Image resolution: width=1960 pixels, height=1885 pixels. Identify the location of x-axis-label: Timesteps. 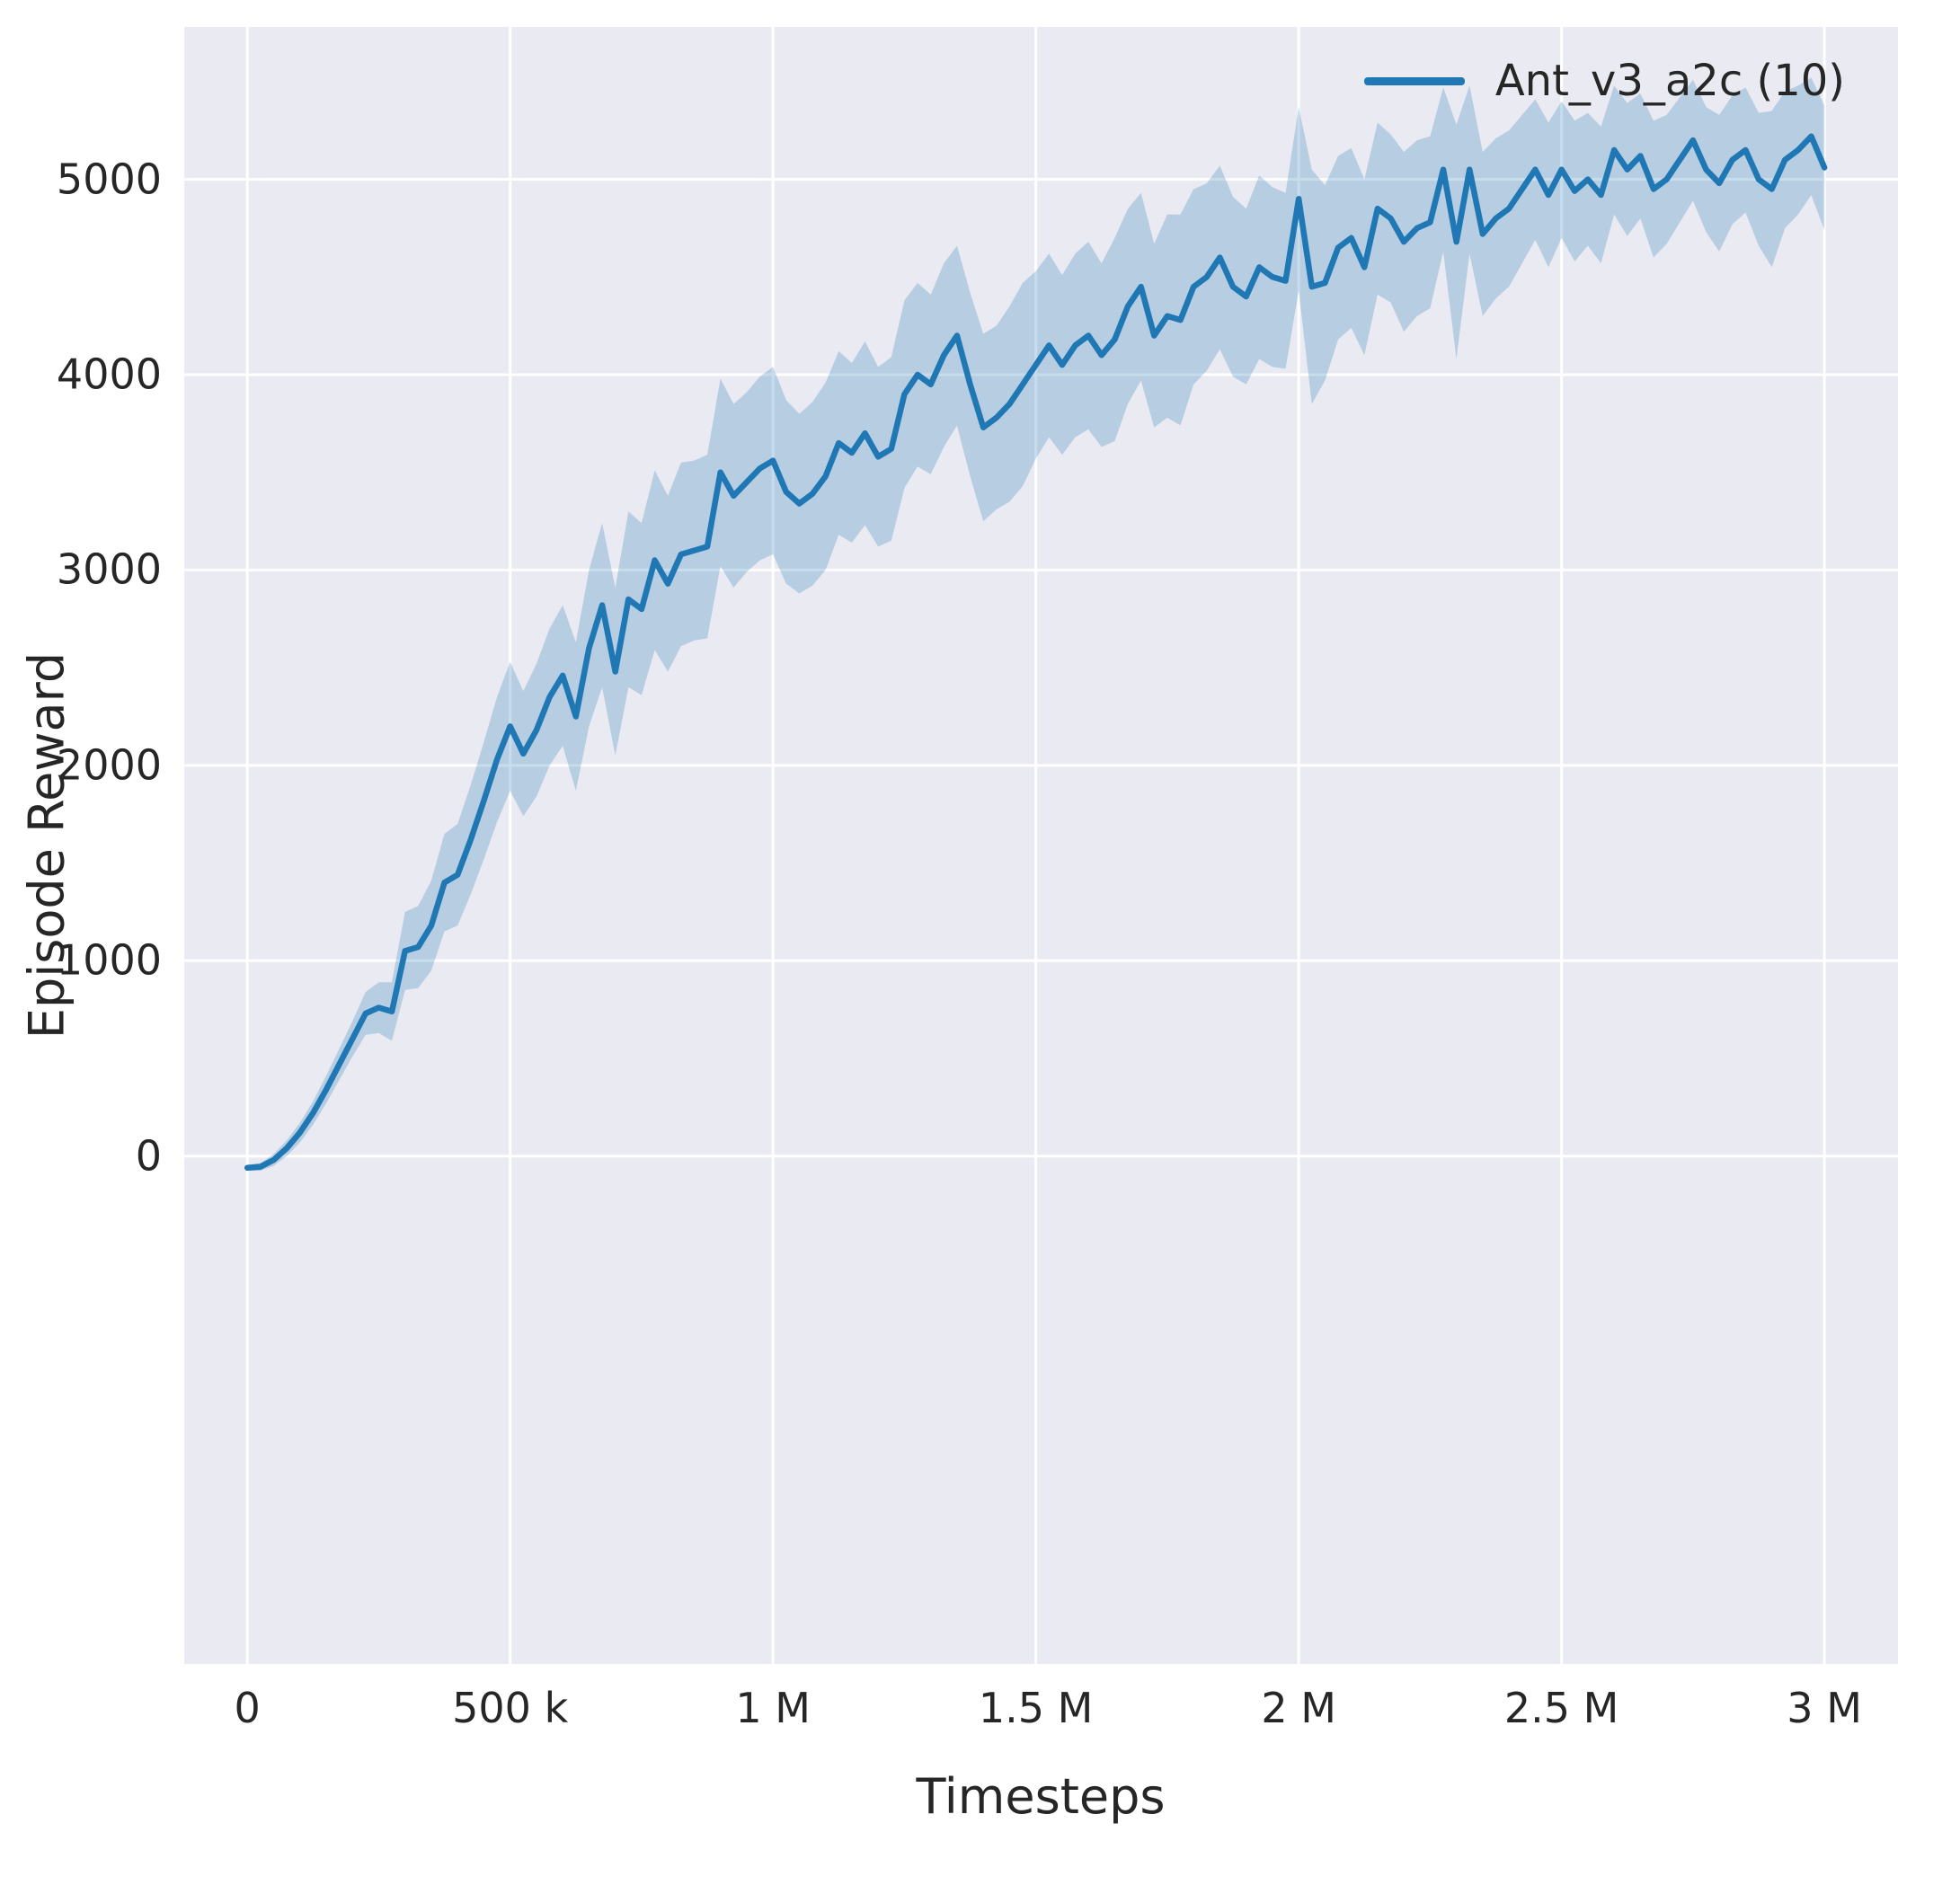
(1041, 1796).